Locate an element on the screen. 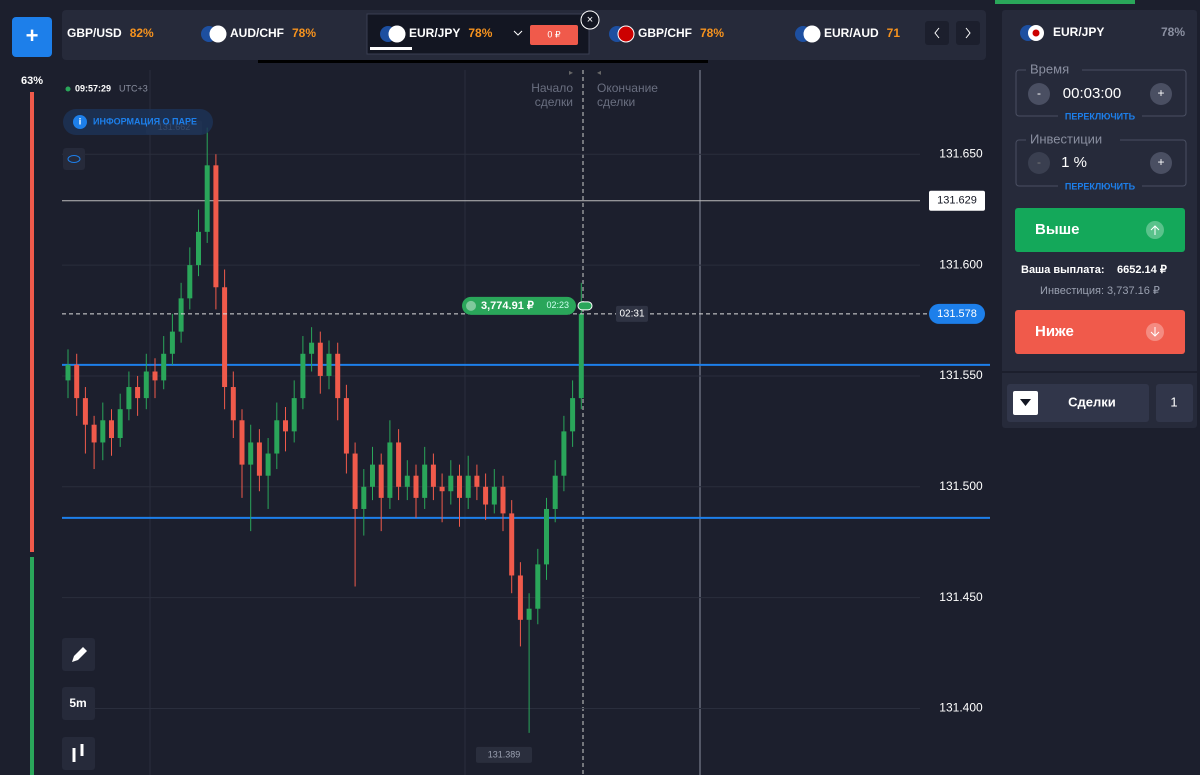 Image resolution: width=1200 pixels, height=775 pixels. up-label: Выше is located at coordinates (1057, 229).